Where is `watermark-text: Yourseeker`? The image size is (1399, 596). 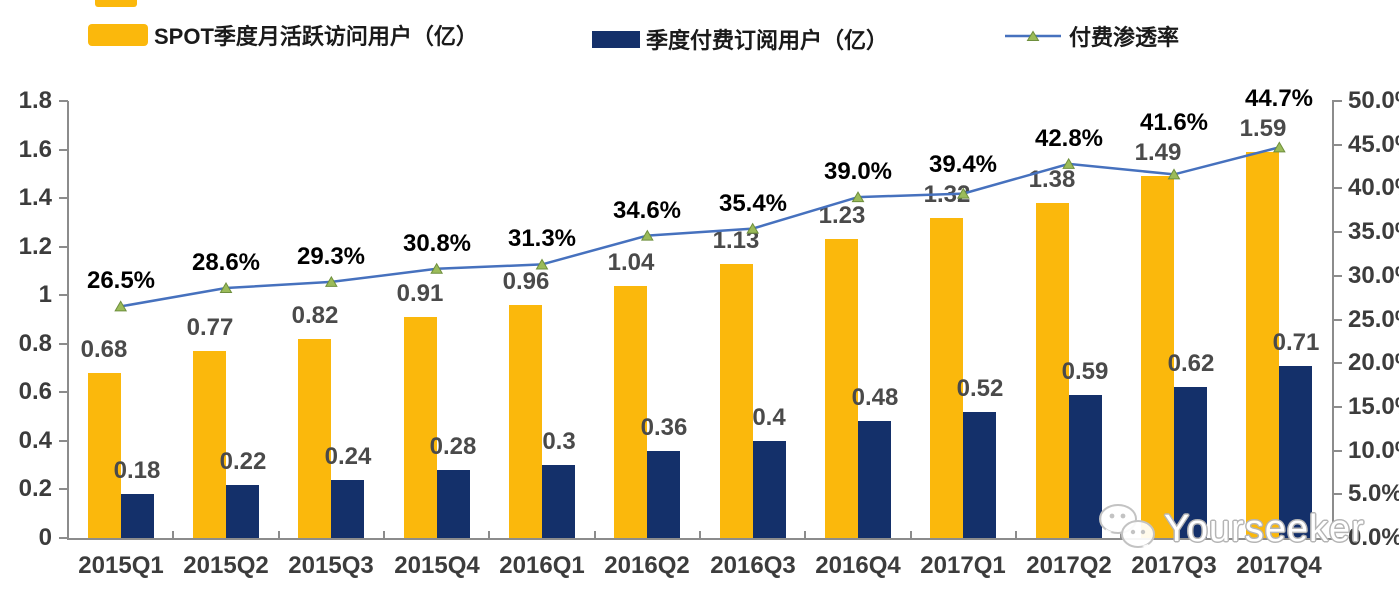 watermark-text: Yourseeker is located at coordinates (1264, 528).